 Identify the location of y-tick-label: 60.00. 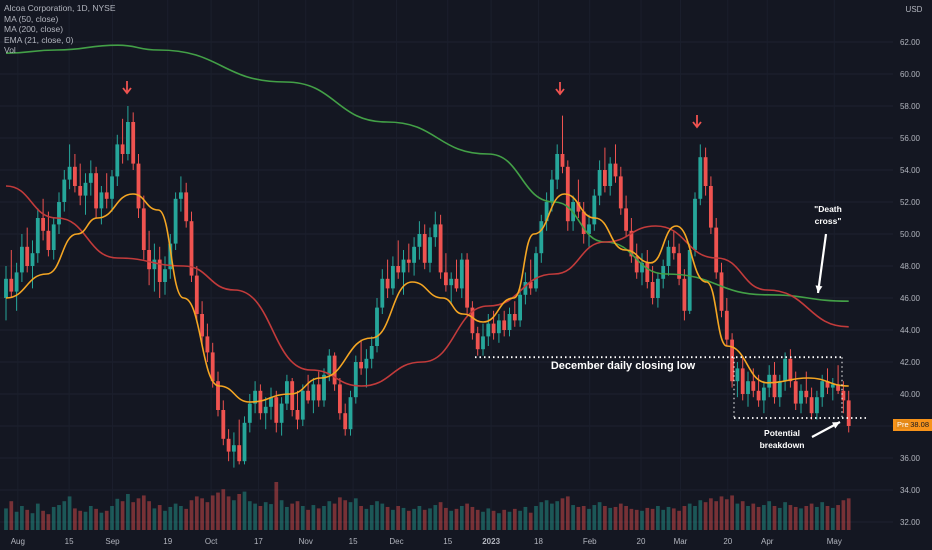
(910, 74).